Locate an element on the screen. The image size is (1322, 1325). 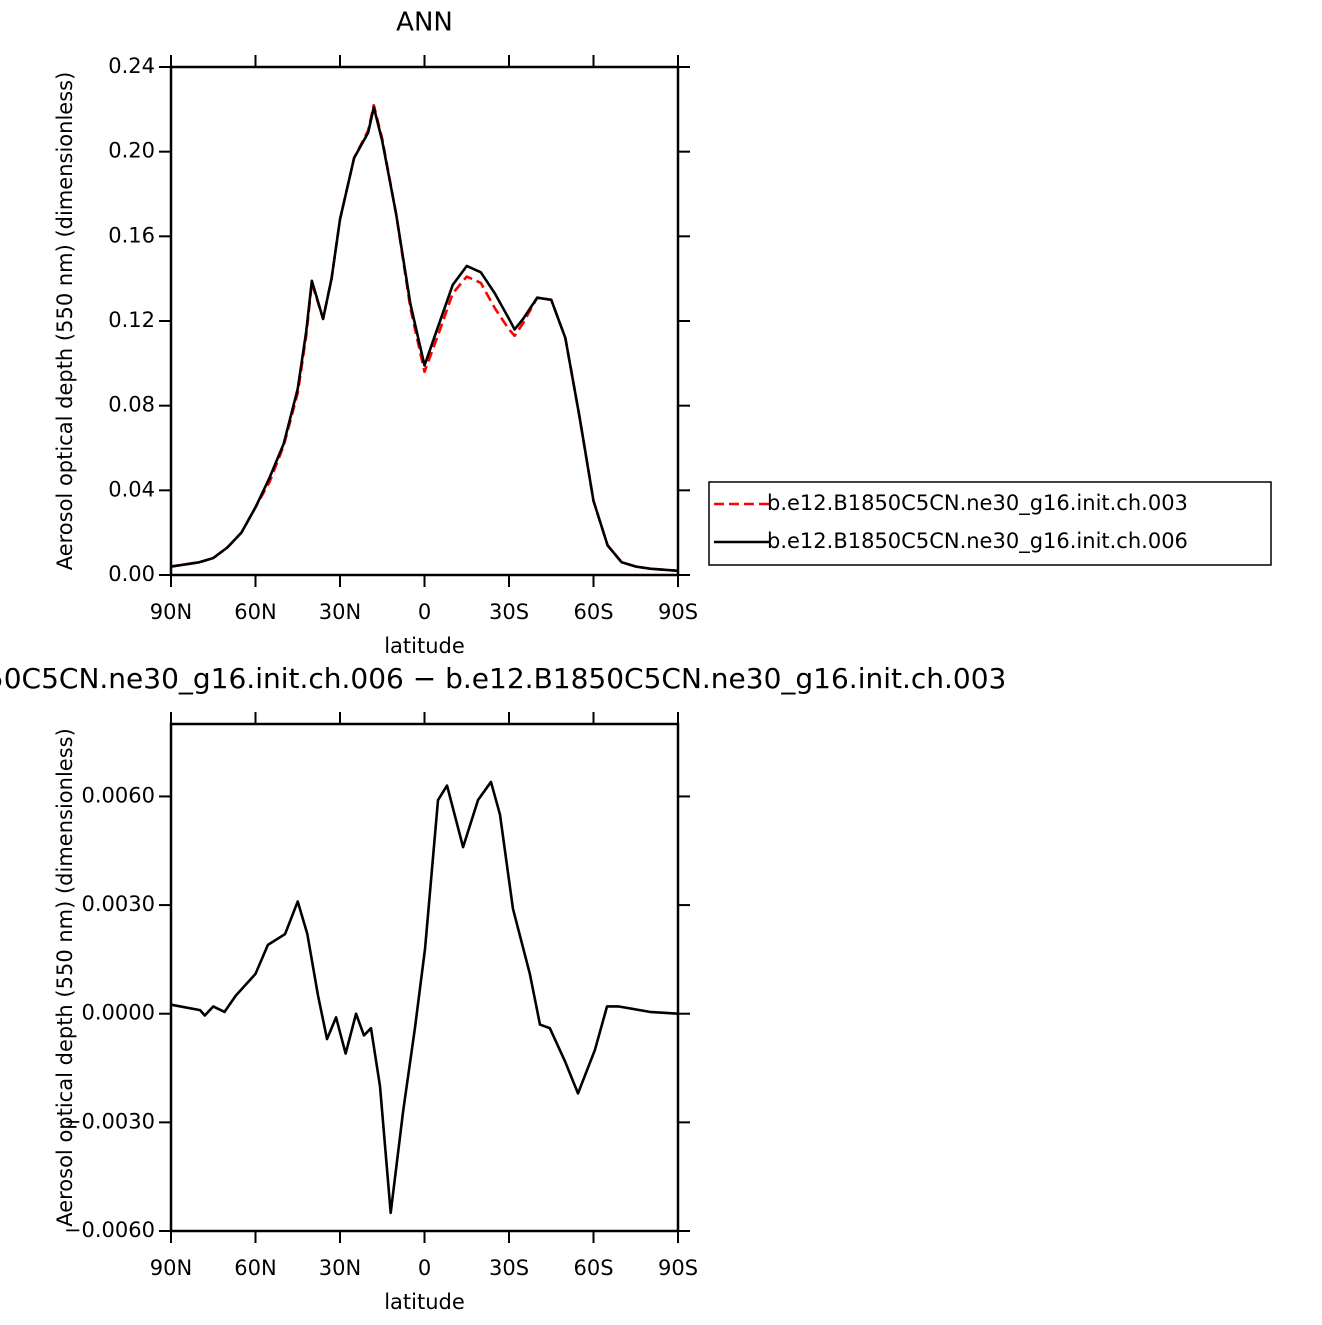
y-tick-label: 0.16 is located at coordinates (131, 235).